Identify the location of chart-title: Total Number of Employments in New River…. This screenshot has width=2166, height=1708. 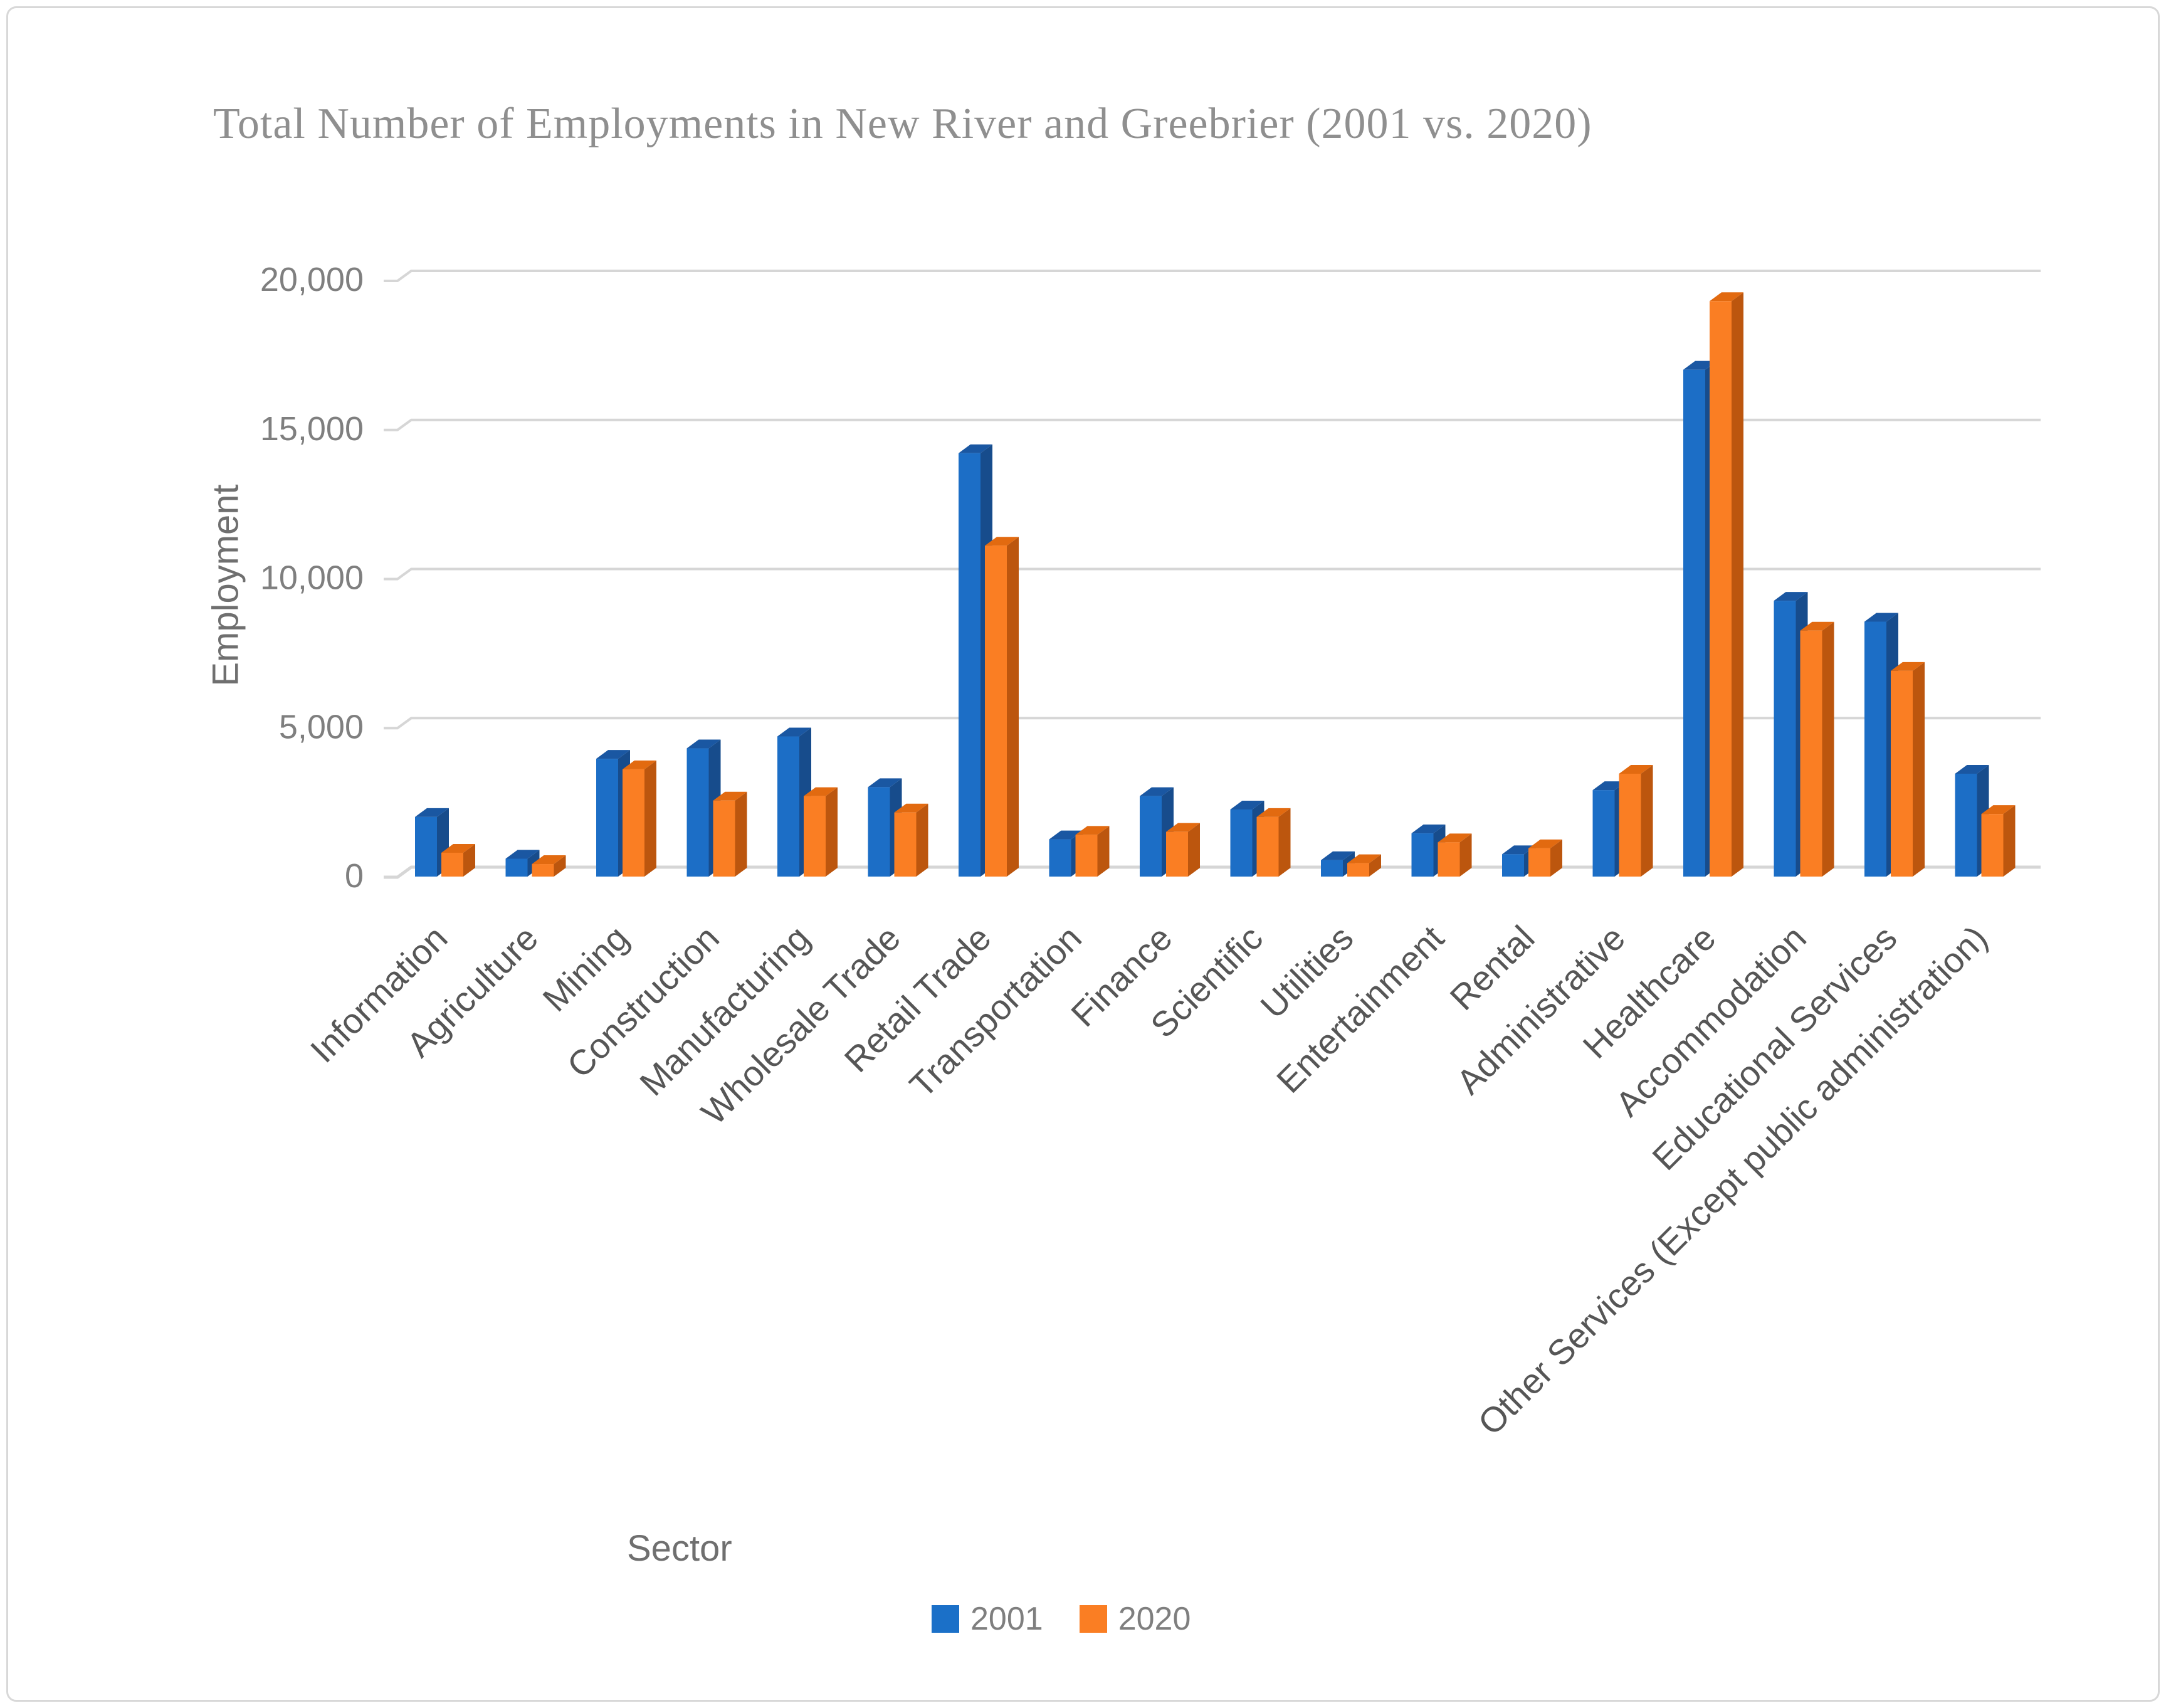
(902, 124).